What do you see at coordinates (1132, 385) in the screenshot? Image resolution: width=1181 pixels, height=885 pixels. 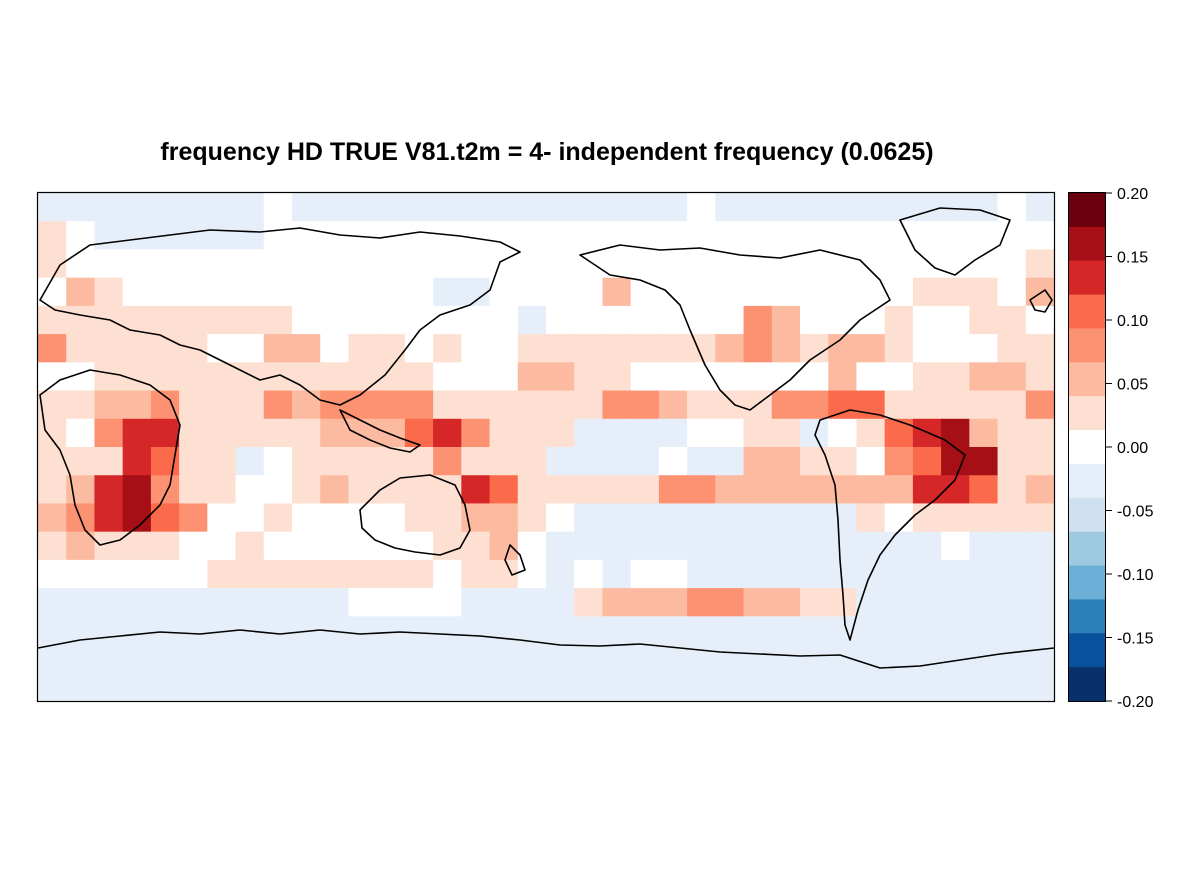 I see `colorbar-tick-label: 0.05` at bounding box center [1132, 385].